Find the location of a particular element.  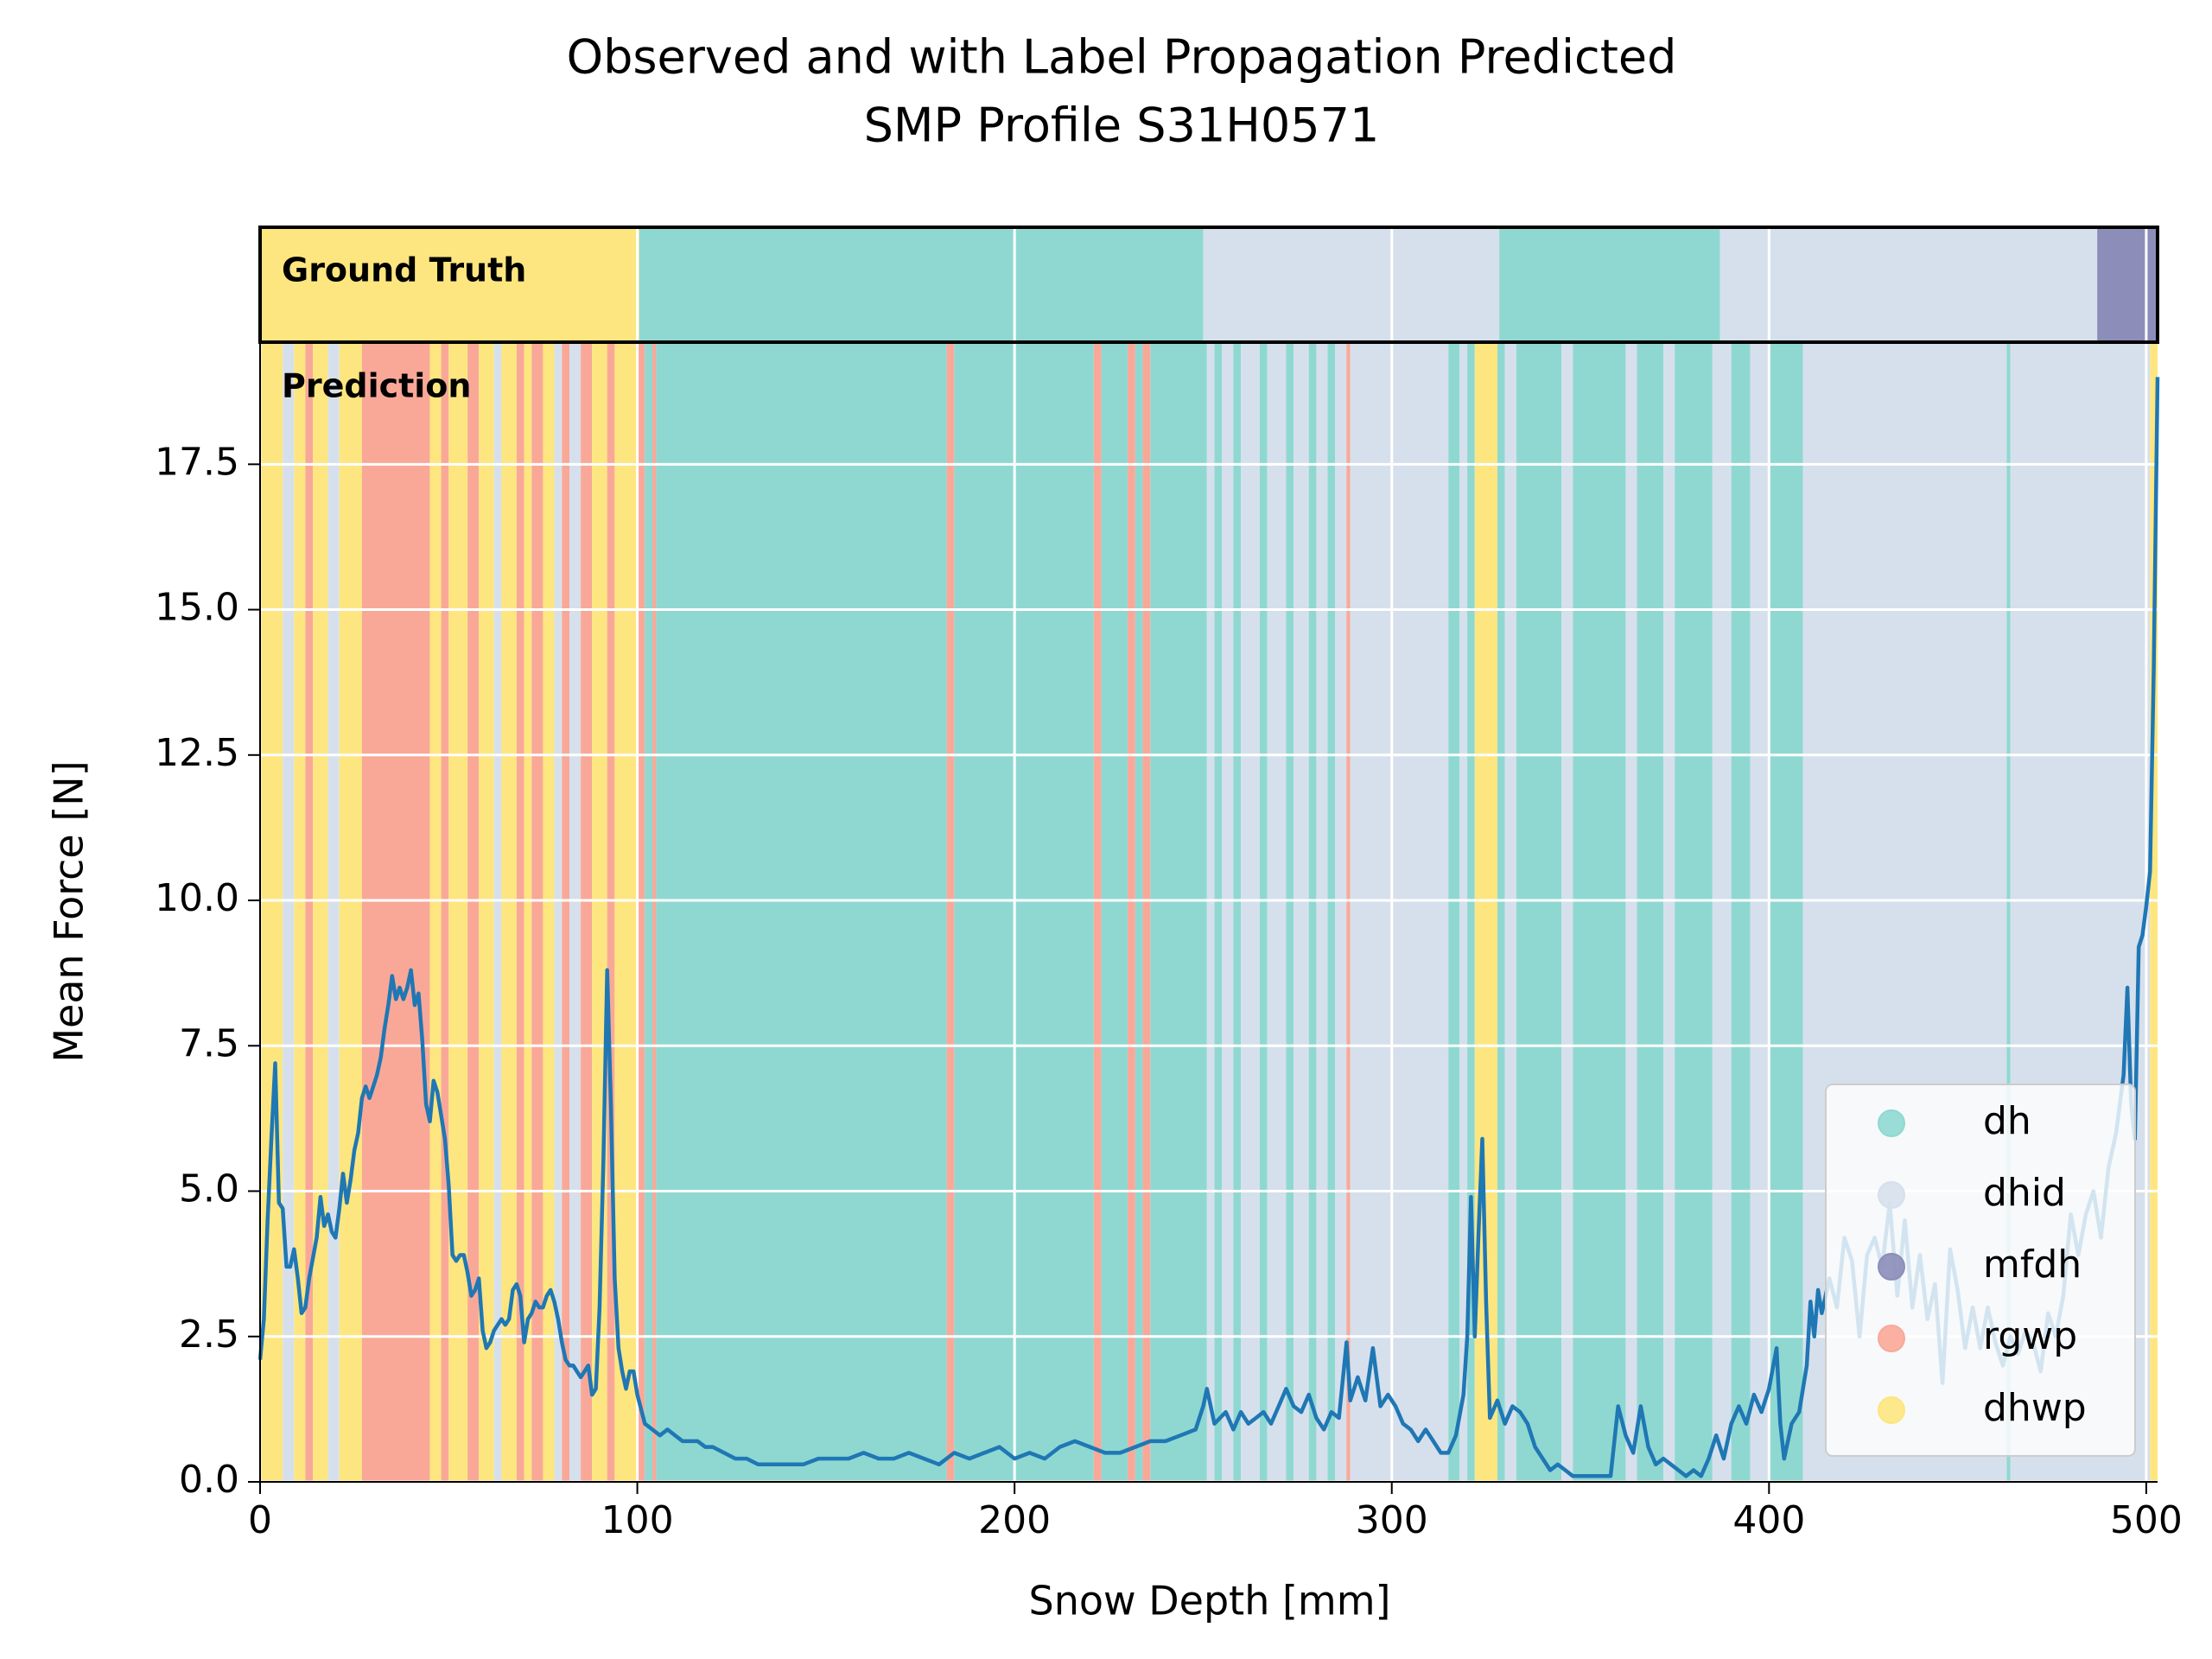

chart-subtitle: SMP Profile S31H0571 is located at coordinates (1122, 126).